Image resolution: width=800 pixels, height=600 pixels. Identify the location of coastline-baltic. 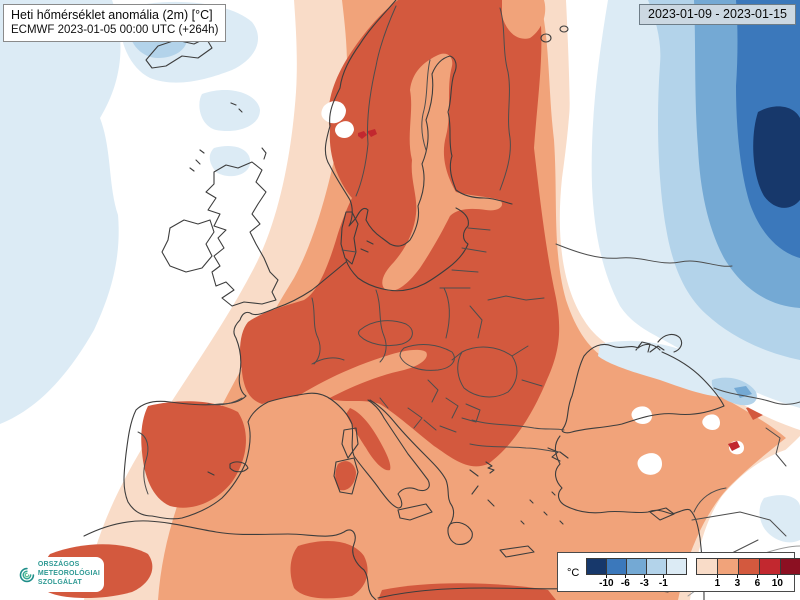
(407, 249).